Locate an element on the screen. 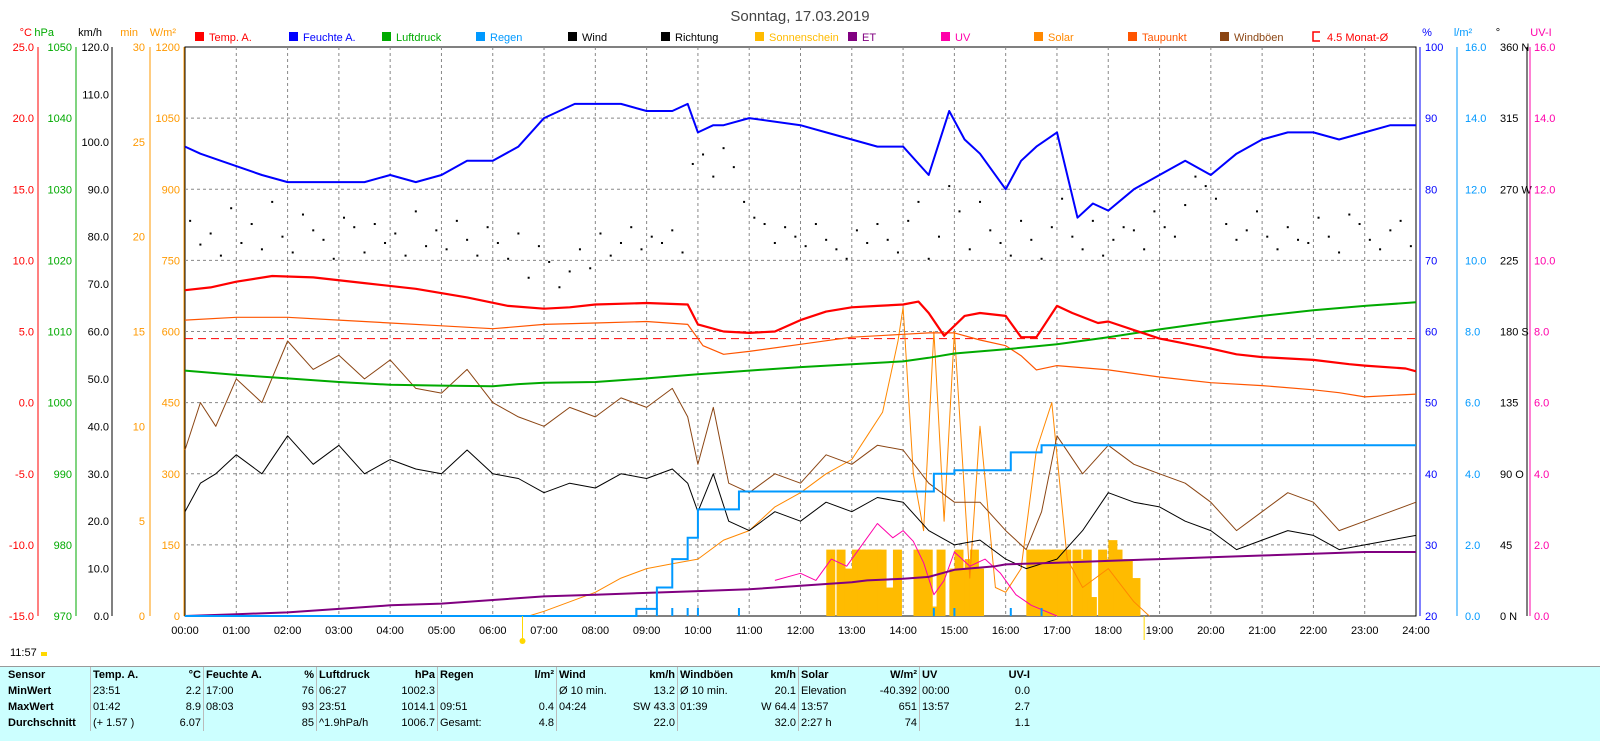 This screenshot has width=1600, height=741. axis-tick-label: 20 is located at coordinates (1431, 617).